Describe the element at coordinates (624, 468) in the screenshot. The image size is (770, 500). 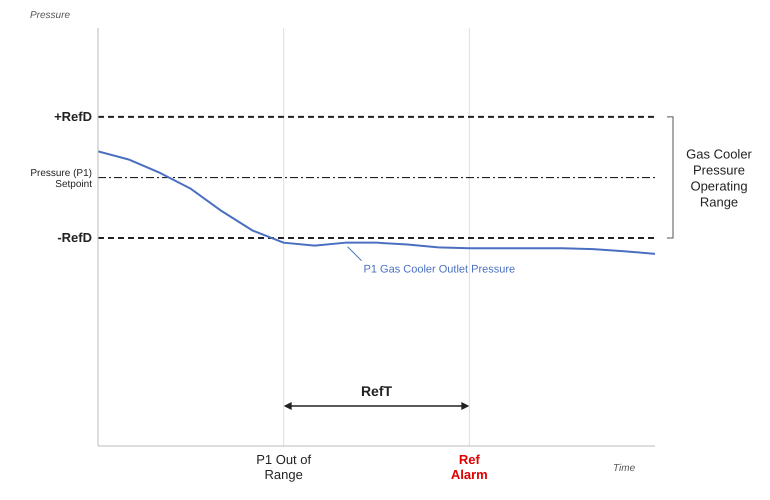
I see `x-axis-title: Time` at that location.